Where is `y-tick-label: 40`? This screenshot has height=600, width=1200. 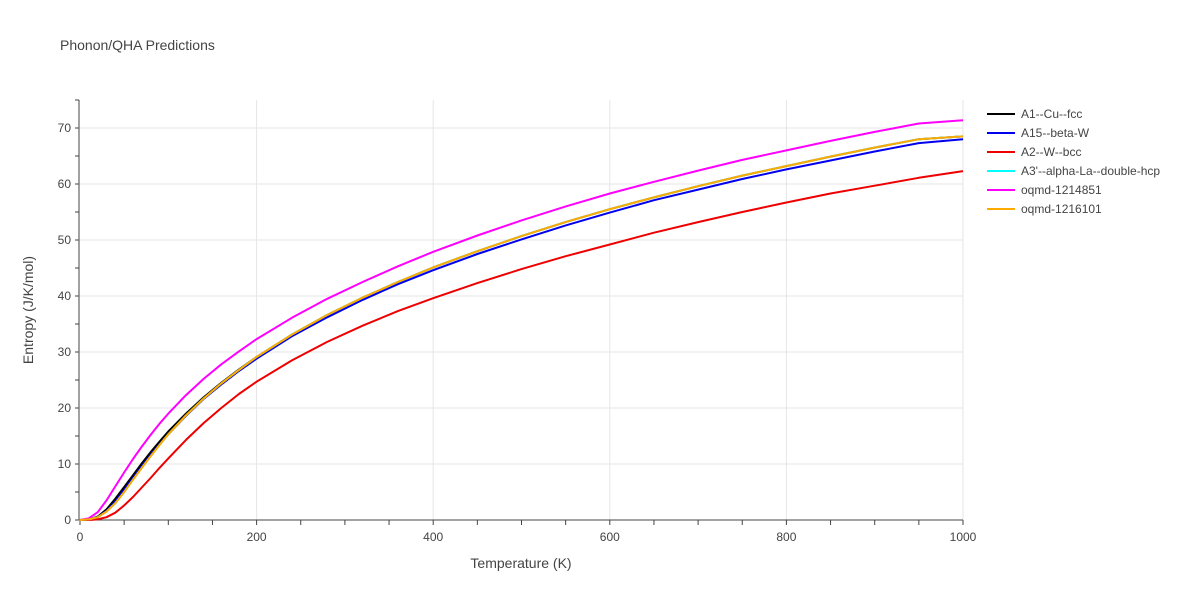
y-tick-label: 40 is located at coordinates (65, 296).